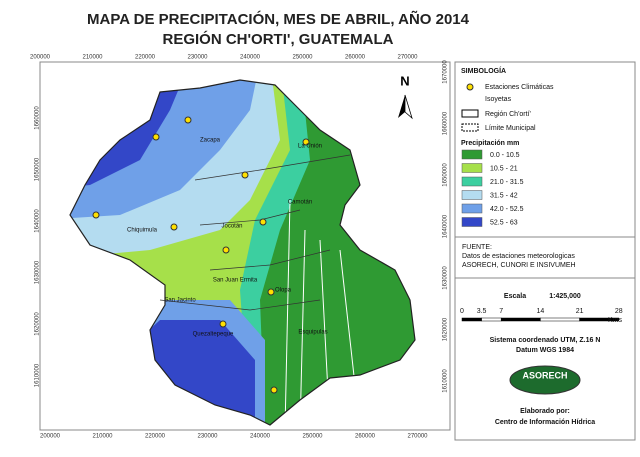  I want to click on coord-label: 1670000, so click(446, 72).